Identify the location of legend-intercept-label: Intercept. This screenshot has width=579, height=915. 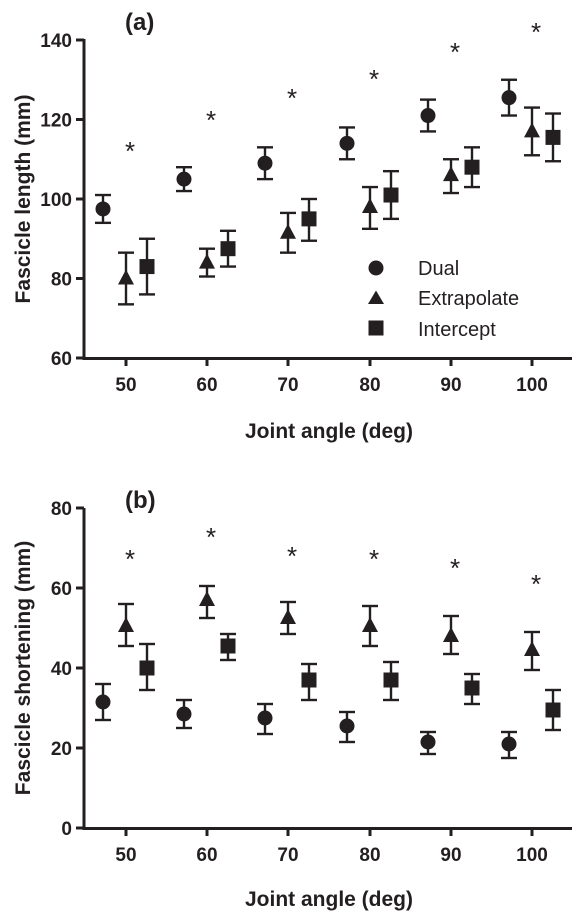
(457, 330).